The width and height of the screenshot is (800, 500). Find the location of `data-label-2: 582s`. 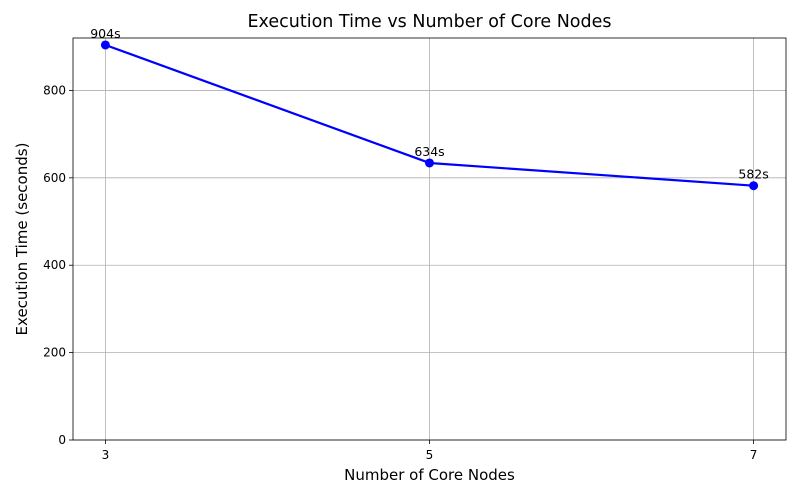

data-label-2: 582s is located at coordinates (753, 174).